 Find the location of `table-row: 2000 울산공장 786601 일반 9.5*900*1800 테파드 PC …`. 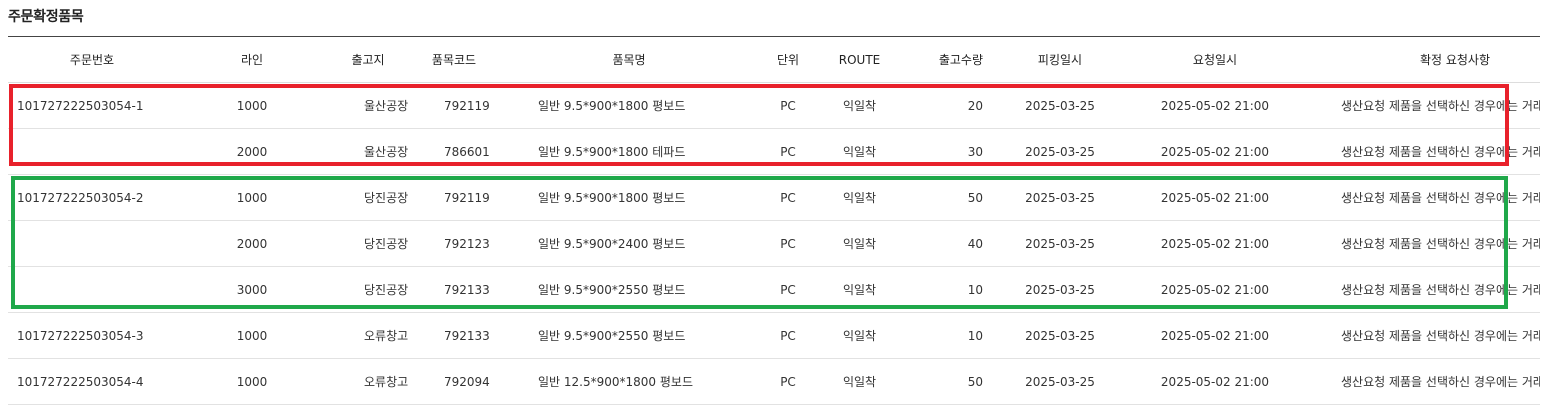

table-row: 2000 울산공장 786601 일반 9.5*900*1800 테파드 PC … is located at coordinates (774, 152).